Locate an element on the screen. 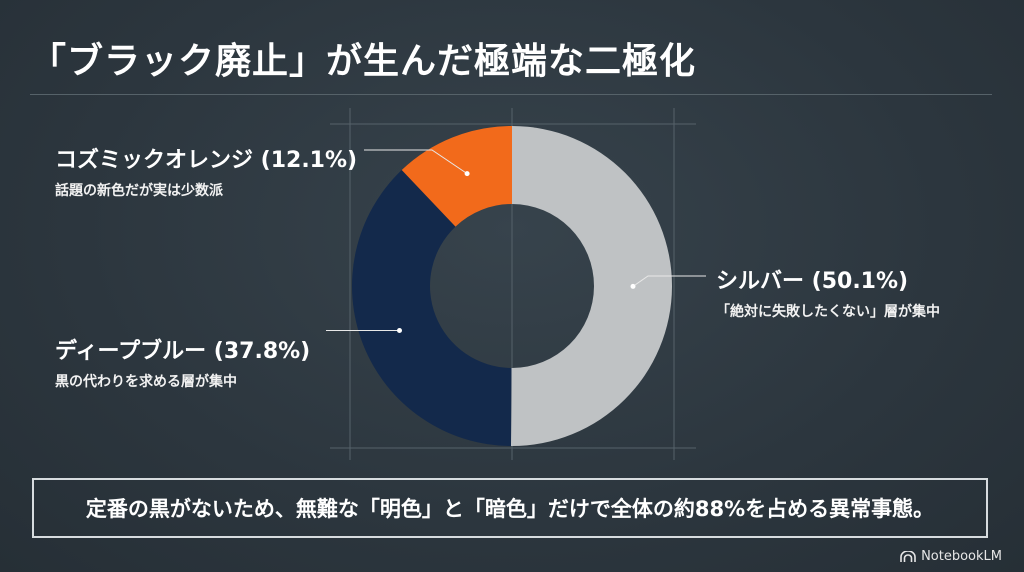 This screenshot has height=572, width=1024. label-silver-note: 「絶対に失敗したくない」層が集中 is located at coordinates (828, 312).